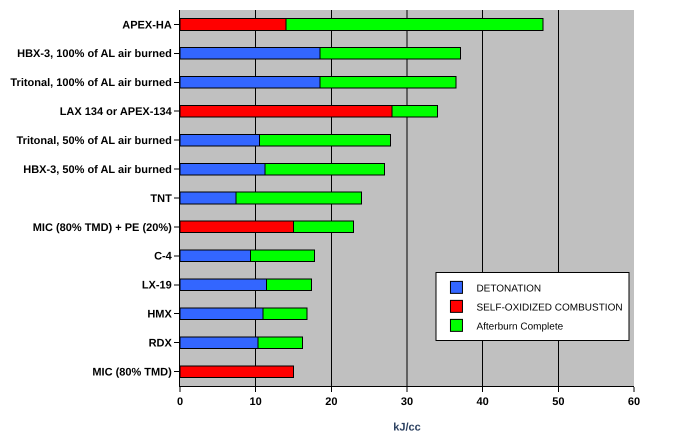 Image resolution: width=674 pixels, height=441 pixels. Describe the element at coordinates (91, 83) in the screenshot. I see `y-tick-label: Tritonal, 100% of AL air burned` at that location.